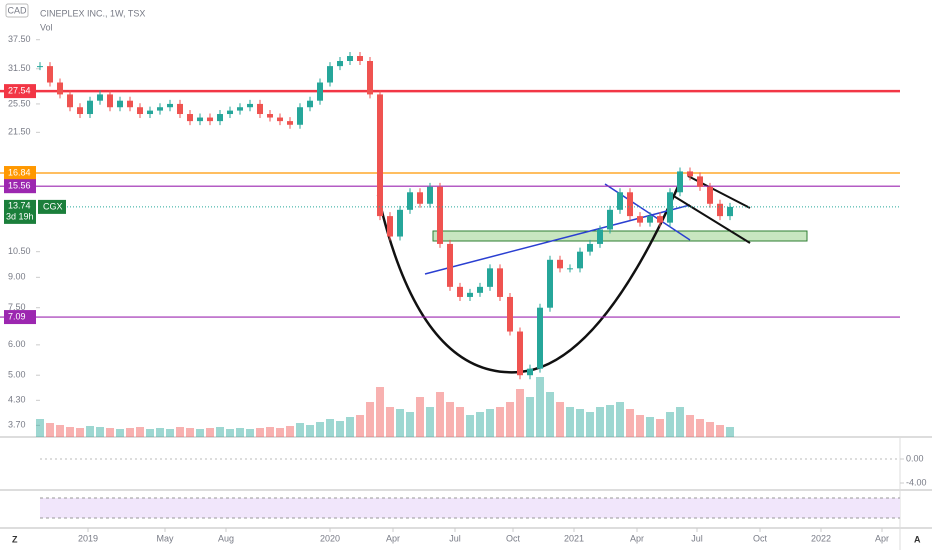 Image resolution: width=932 pixels, height=550 pixels. Describe the element at coordinates (513, 538) in the screenshot. I see `x-tick-label: Oct` at that location.